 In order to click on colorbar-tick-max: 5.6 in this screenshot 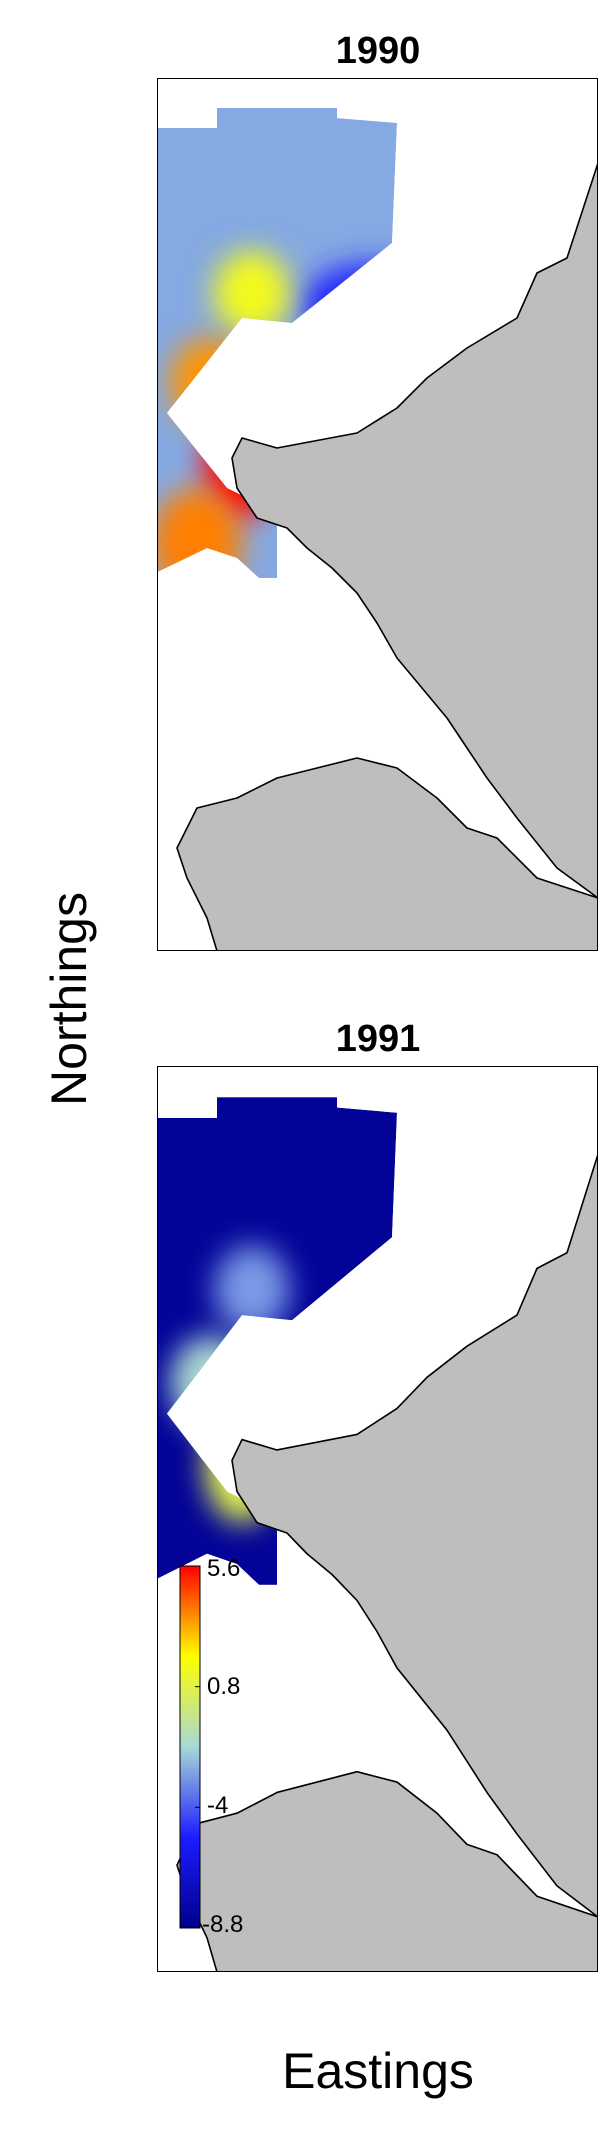, I will do `click(224, 1568)`.